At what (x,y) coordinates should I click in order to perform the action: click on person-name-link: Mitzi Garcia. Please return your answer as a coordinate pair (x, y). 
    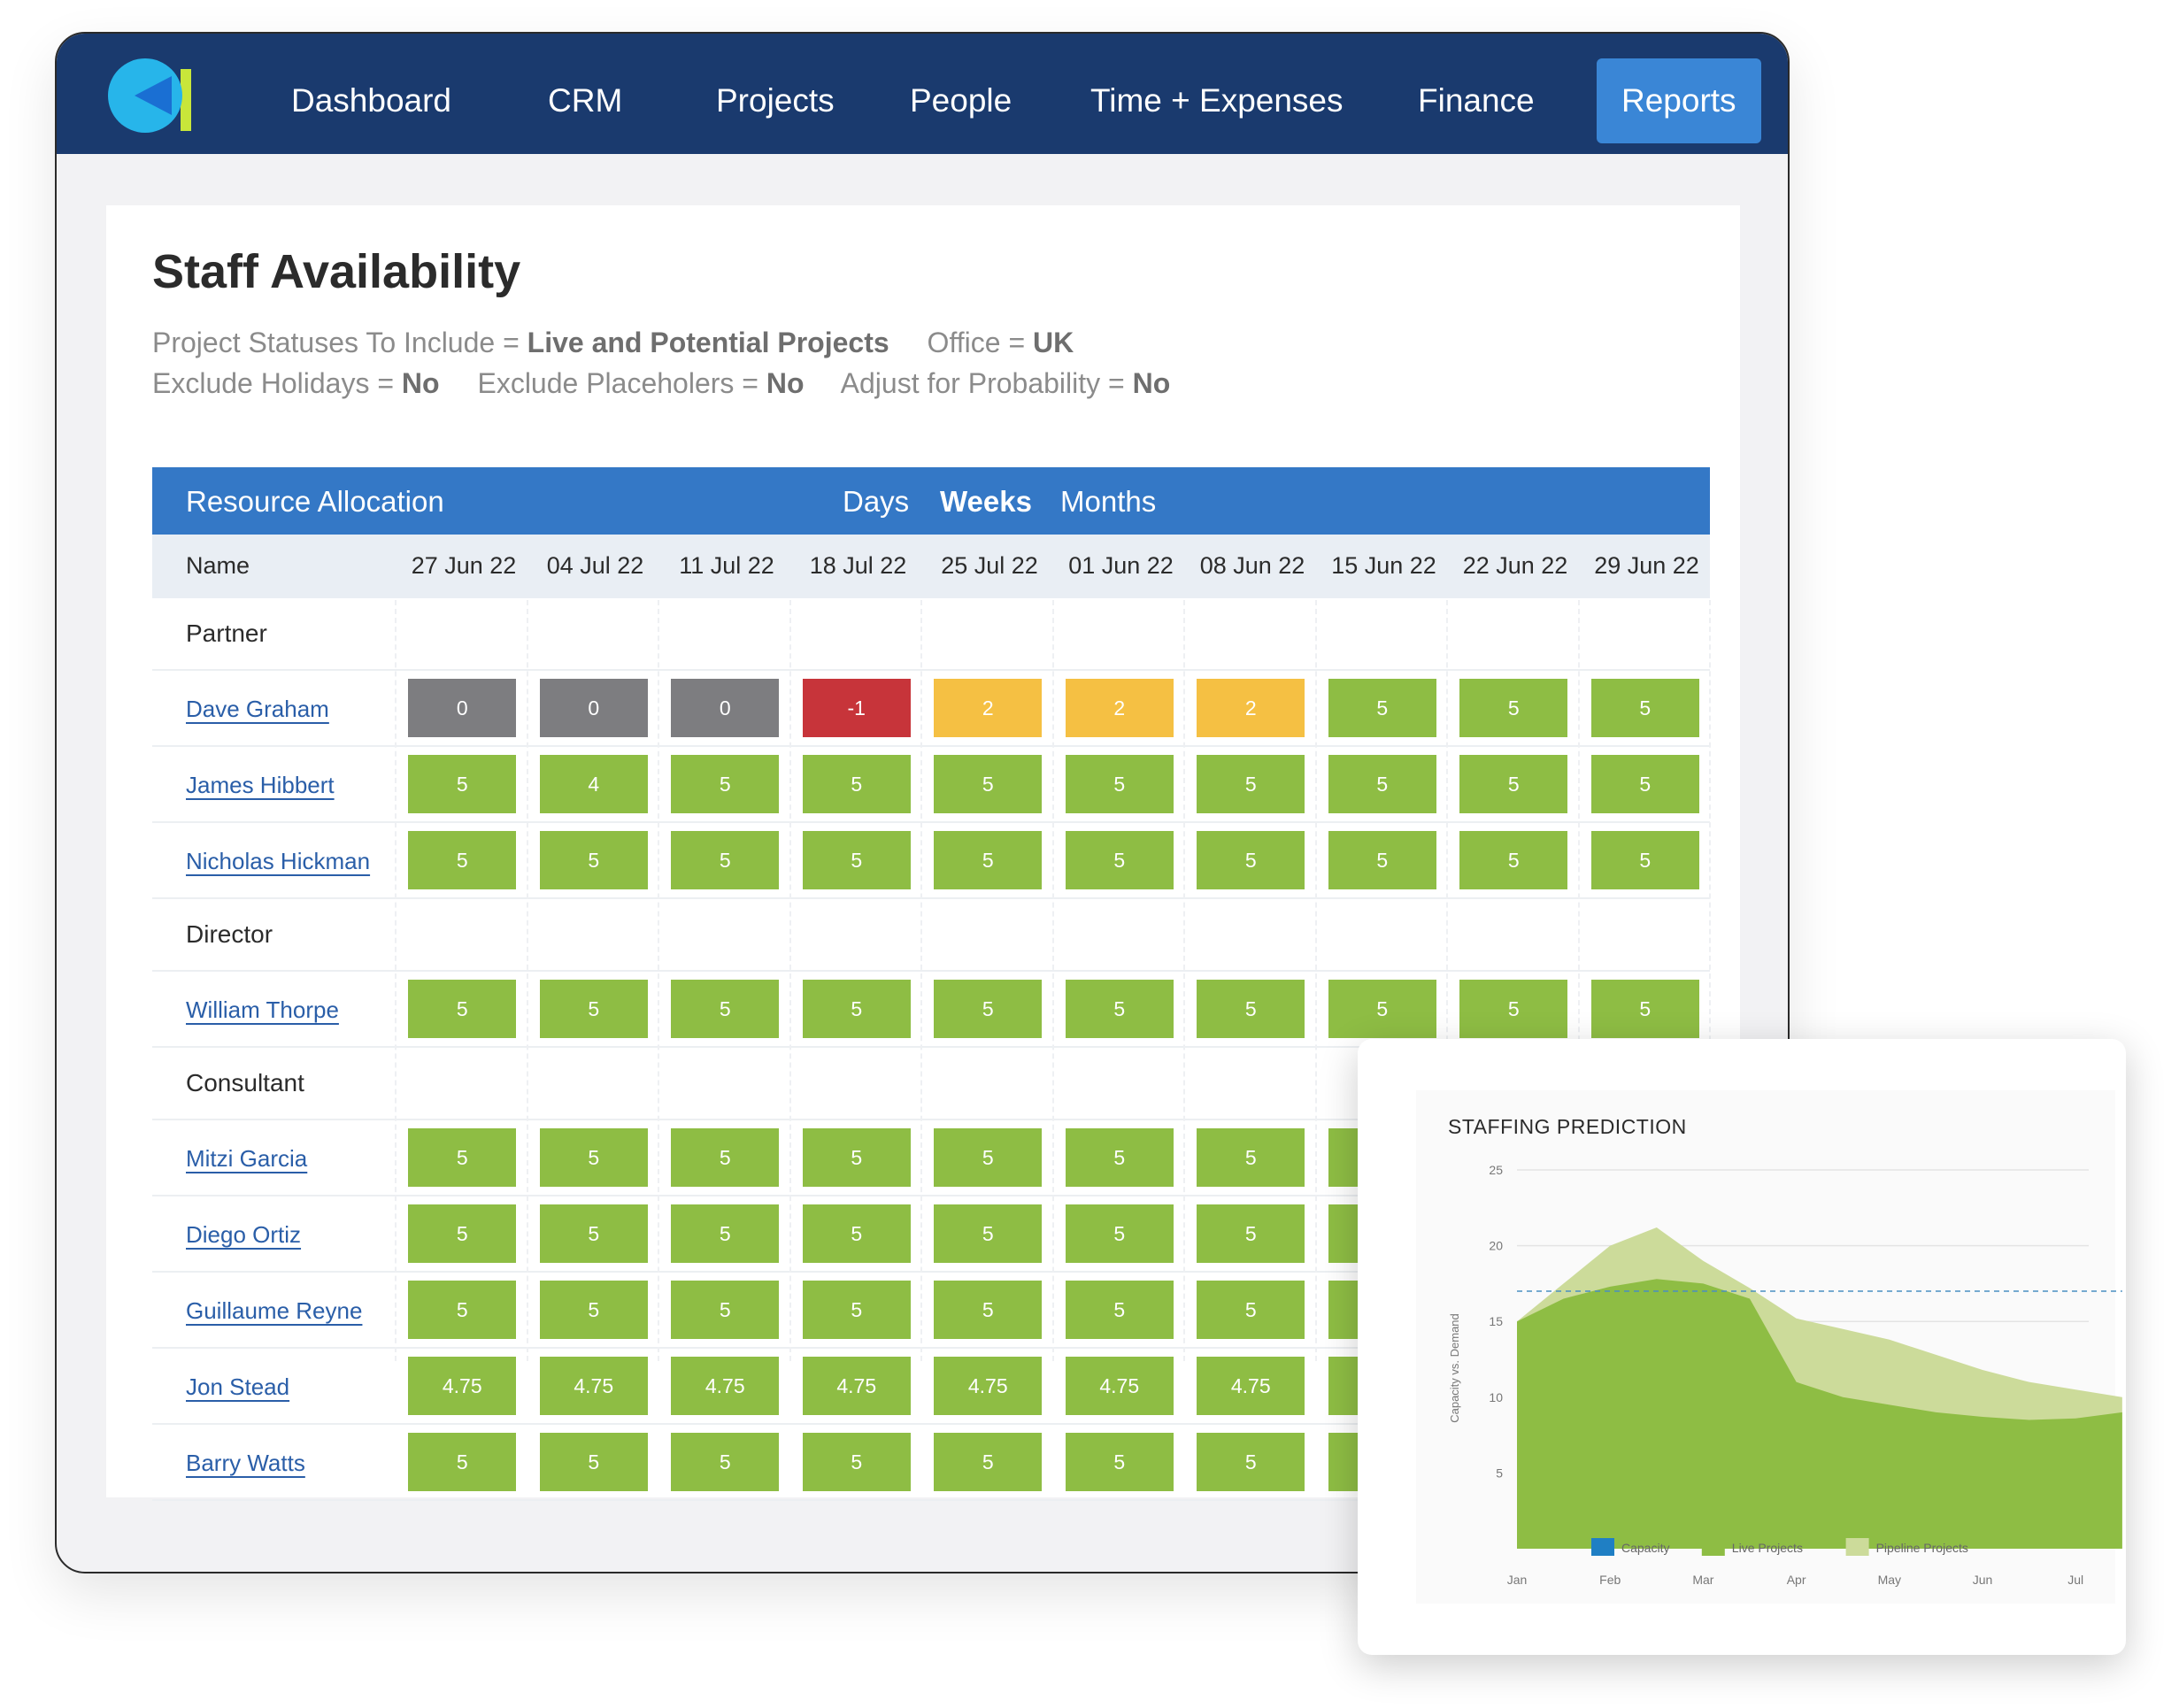
    Looking at the image, I should click on (247, 1158).